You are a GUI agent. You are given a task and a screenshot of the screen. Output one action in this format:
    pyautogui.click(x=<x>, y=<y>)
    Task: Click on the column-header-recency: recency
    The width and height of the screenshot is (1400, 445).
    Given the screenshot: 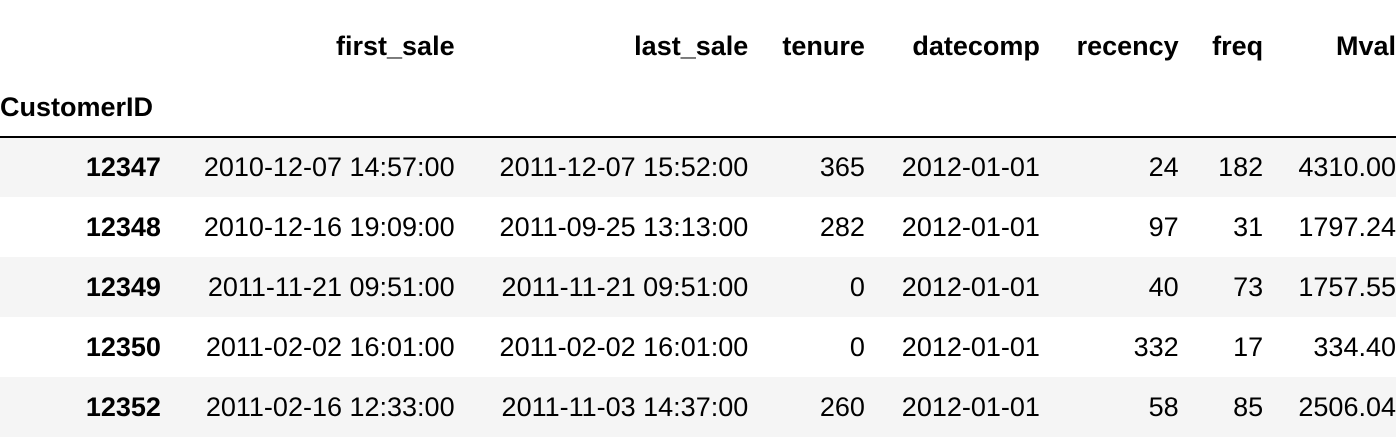 What is the action you would take?
    pyautogui.click(x=1127, y=45)
    